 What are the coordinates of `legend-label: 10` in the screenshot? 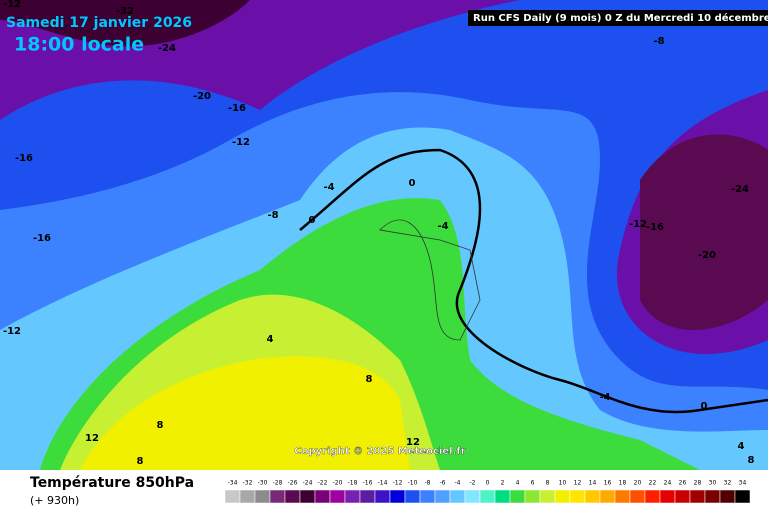 It's located at (563, 483).